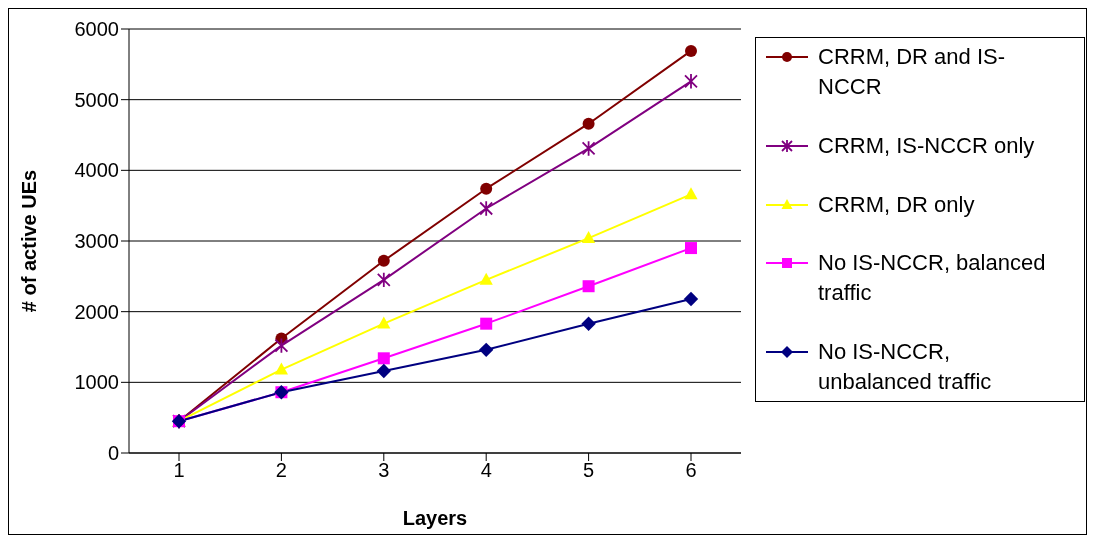  I want to click on legend-label: CRRM, IS-NCCR only, so click(927, 145).